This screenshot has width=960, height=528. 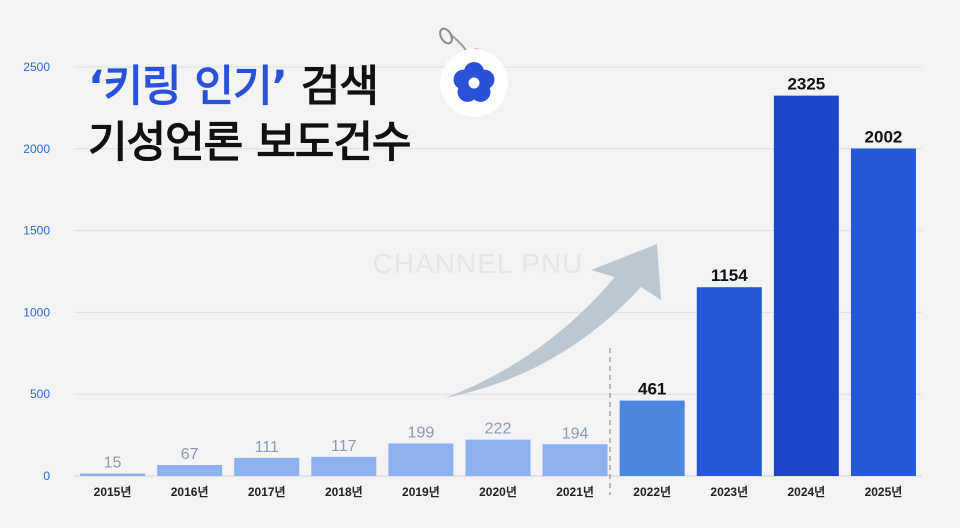 What do you see at coordinates (729, 275) in the screenshot?
I see `data-label: 1154` at bounding box center [729, 275].